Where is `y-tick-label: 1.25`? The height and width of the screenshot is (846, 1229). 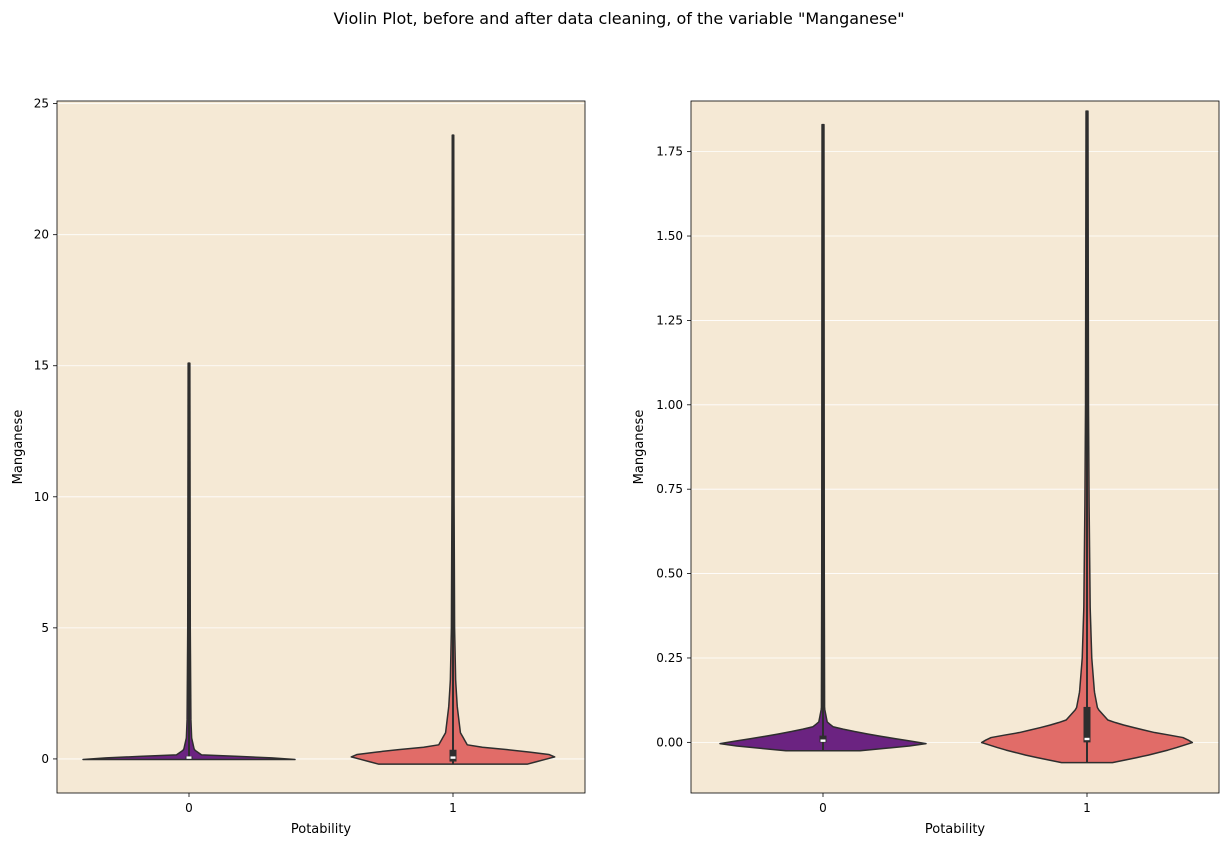 y-tick-label: 1.25 is located at coordinates (669, 320).